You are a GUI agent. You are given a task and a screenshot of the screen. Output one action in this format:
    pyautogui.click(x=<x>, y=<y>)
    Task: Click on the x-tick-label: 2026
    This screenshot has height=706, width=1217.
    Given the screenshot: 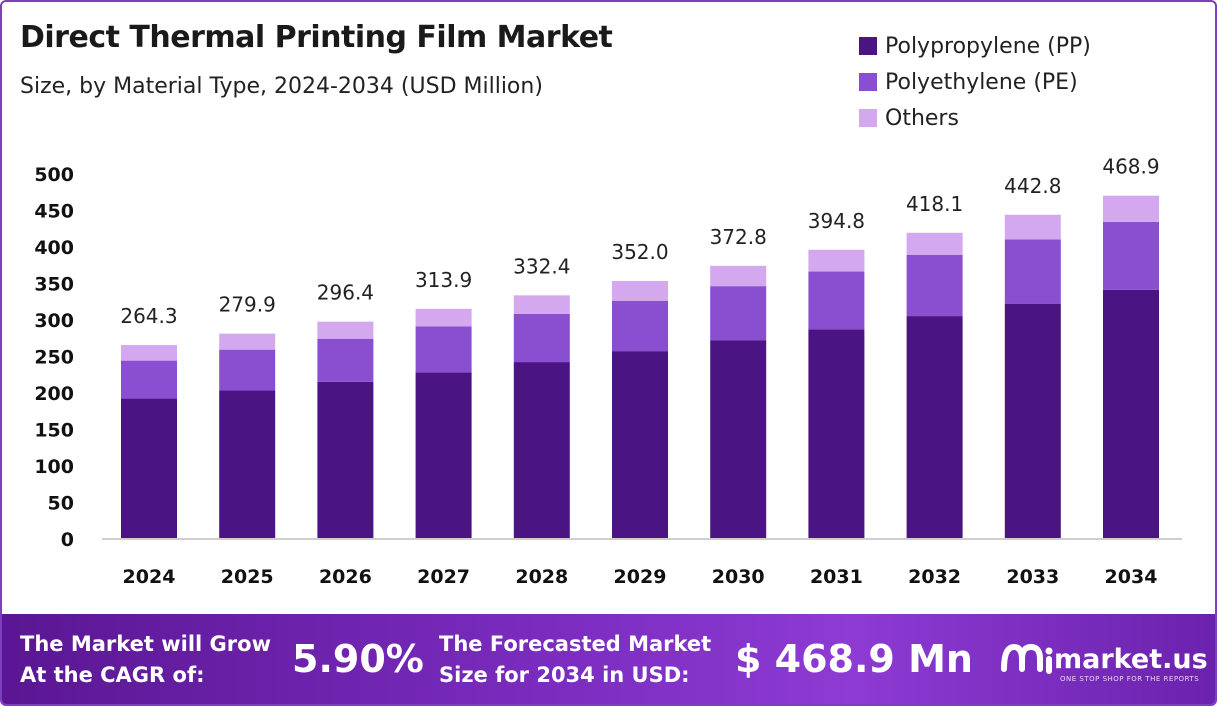 What is the action you would take?
    pyautogui.click(x=345, y=577)
    